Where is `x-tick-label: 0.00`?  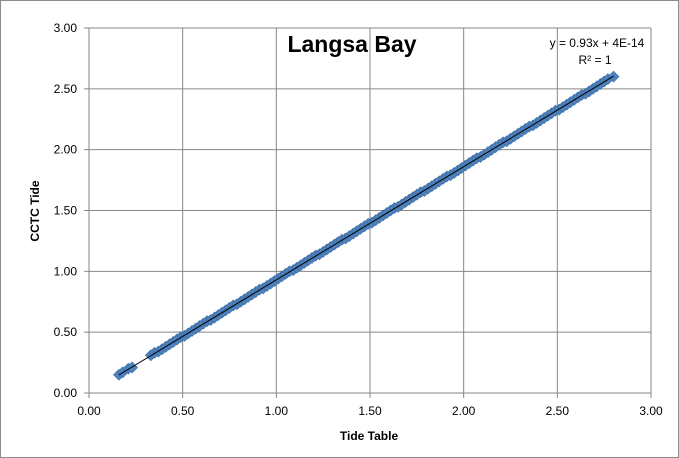 x-tick-label: 0.00 is located at coordinates (89, 411).